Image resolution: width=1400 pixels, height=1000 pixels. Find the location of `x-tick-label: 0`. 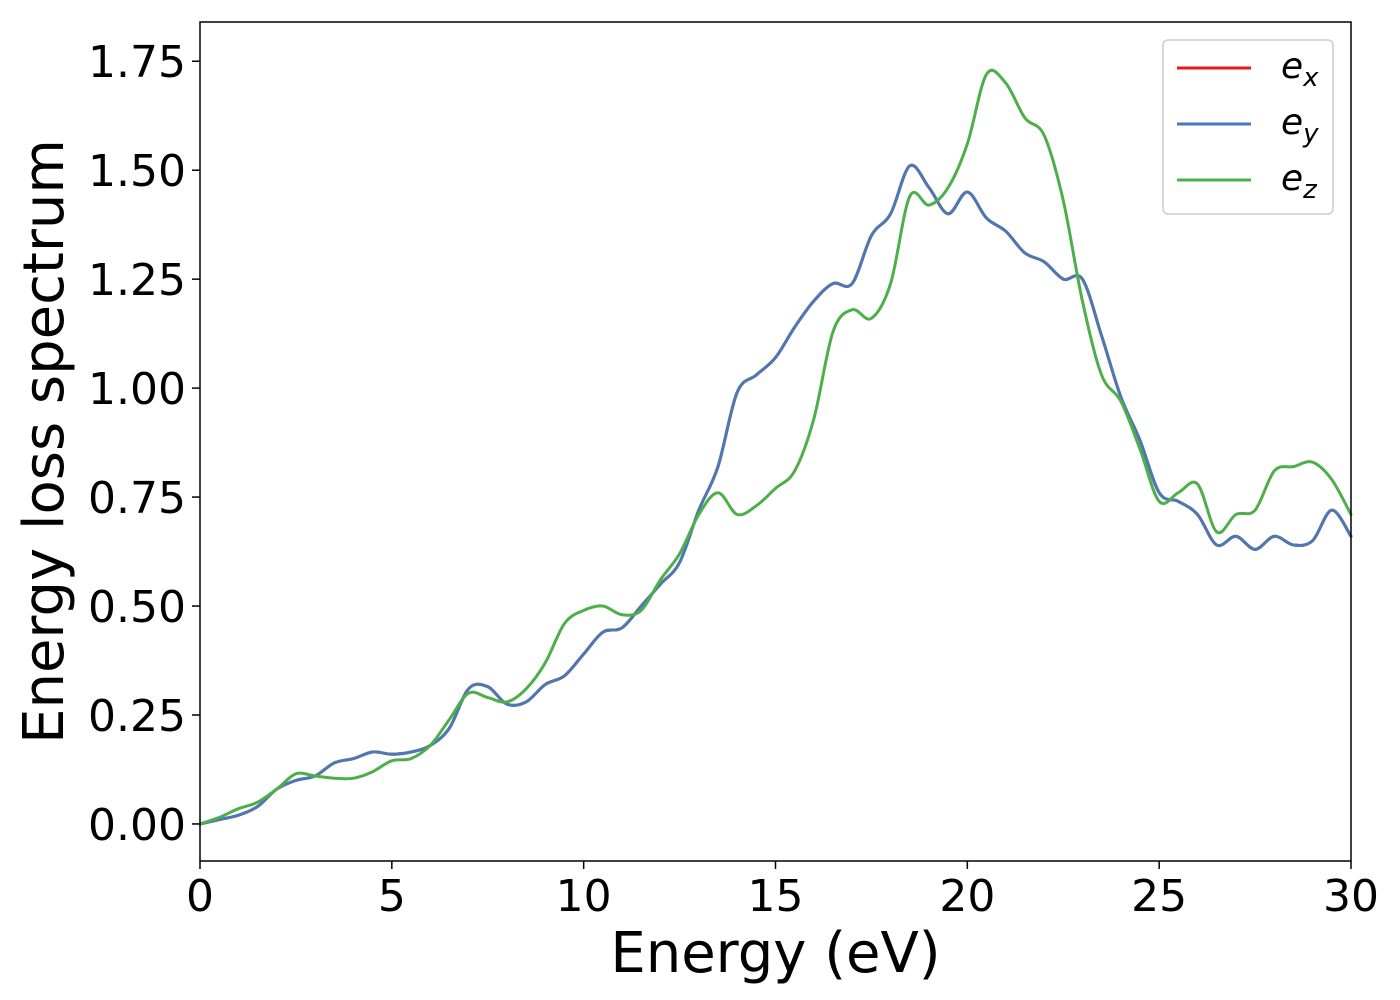

x-tick-label: 0 is located at coordinates (200, 896).